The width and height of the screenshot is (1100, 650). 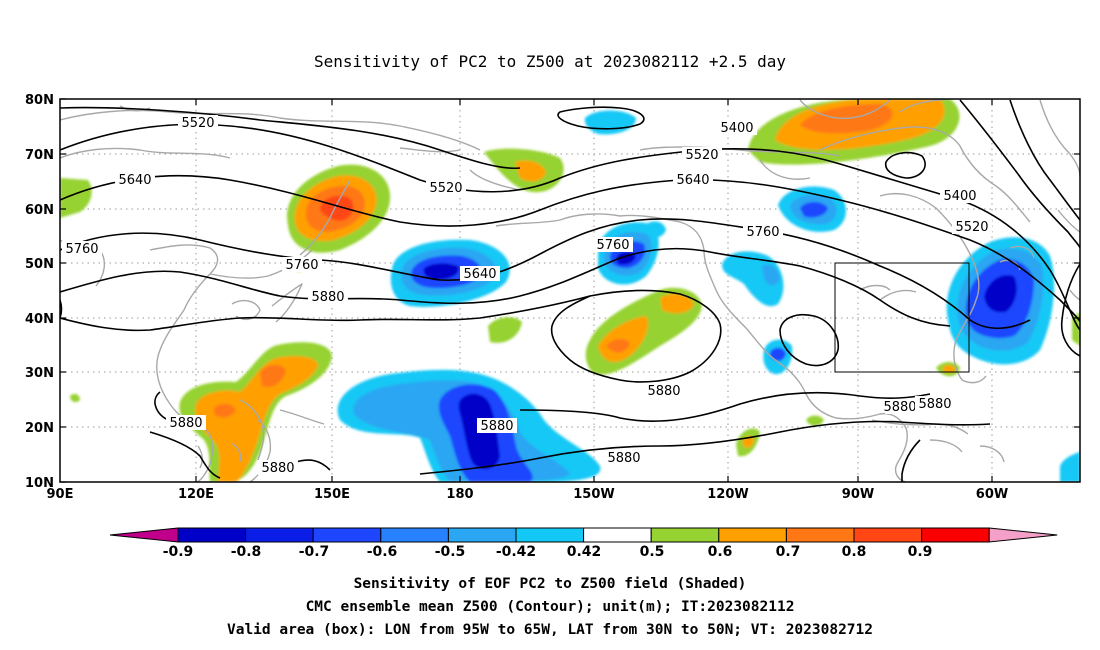 What do you see at coordinates (332, 494) in the screenshot?
I see `lon-label: 150E` at bounding box center [332, 494].